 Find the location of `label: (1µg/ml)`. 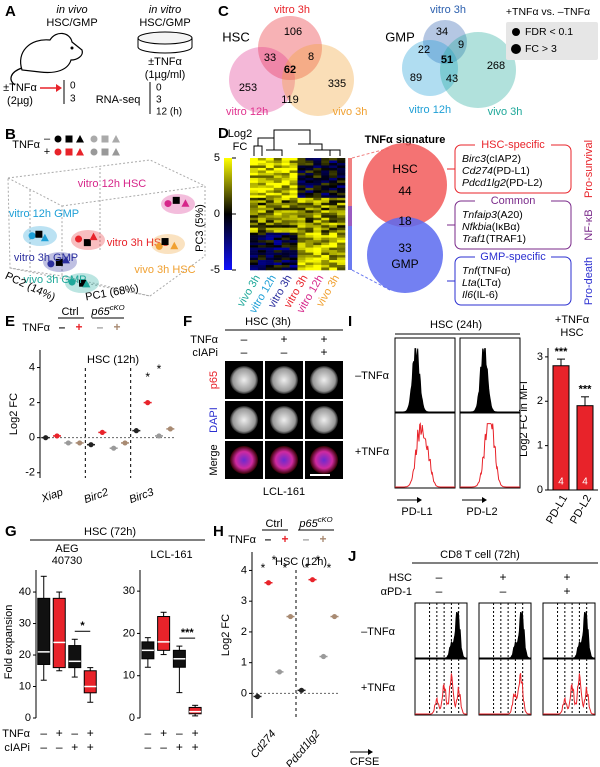

label: (1µg/ml) is located at coordinates (165, 75).